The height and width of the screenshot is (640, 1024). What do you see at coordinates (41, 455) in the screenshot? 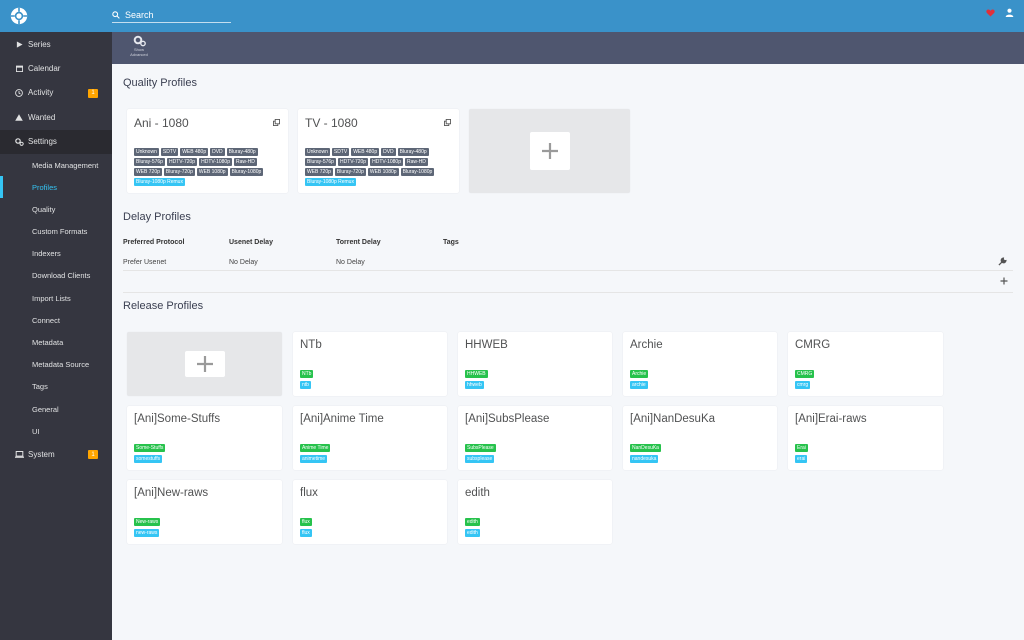
I see `sidebar-item-label: System` at bounding box center [41, 455].